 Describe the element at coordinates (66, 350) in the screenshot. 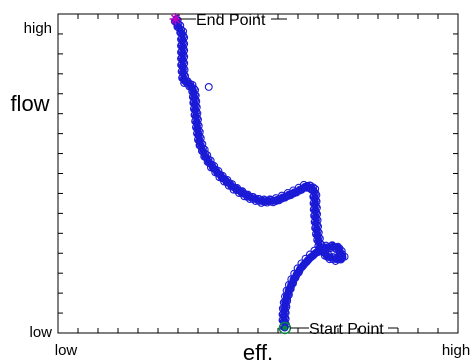

I see `x-tick-label-low: low` at that location.